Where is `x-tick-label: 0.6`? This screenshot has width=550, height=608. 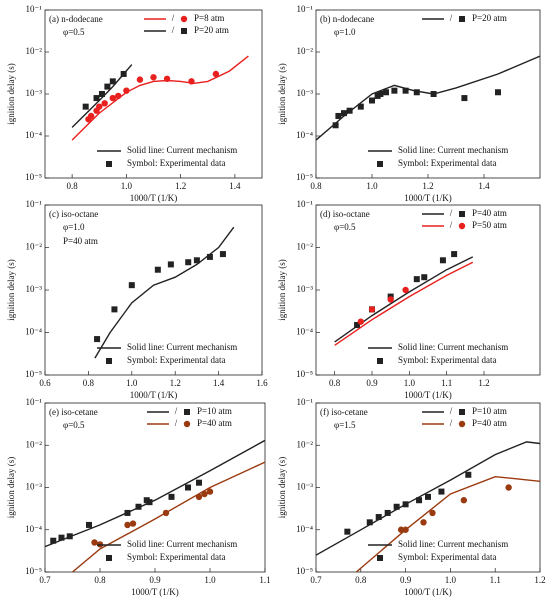 x-tick-label: 0.6 is located at coordinates (45, 383).